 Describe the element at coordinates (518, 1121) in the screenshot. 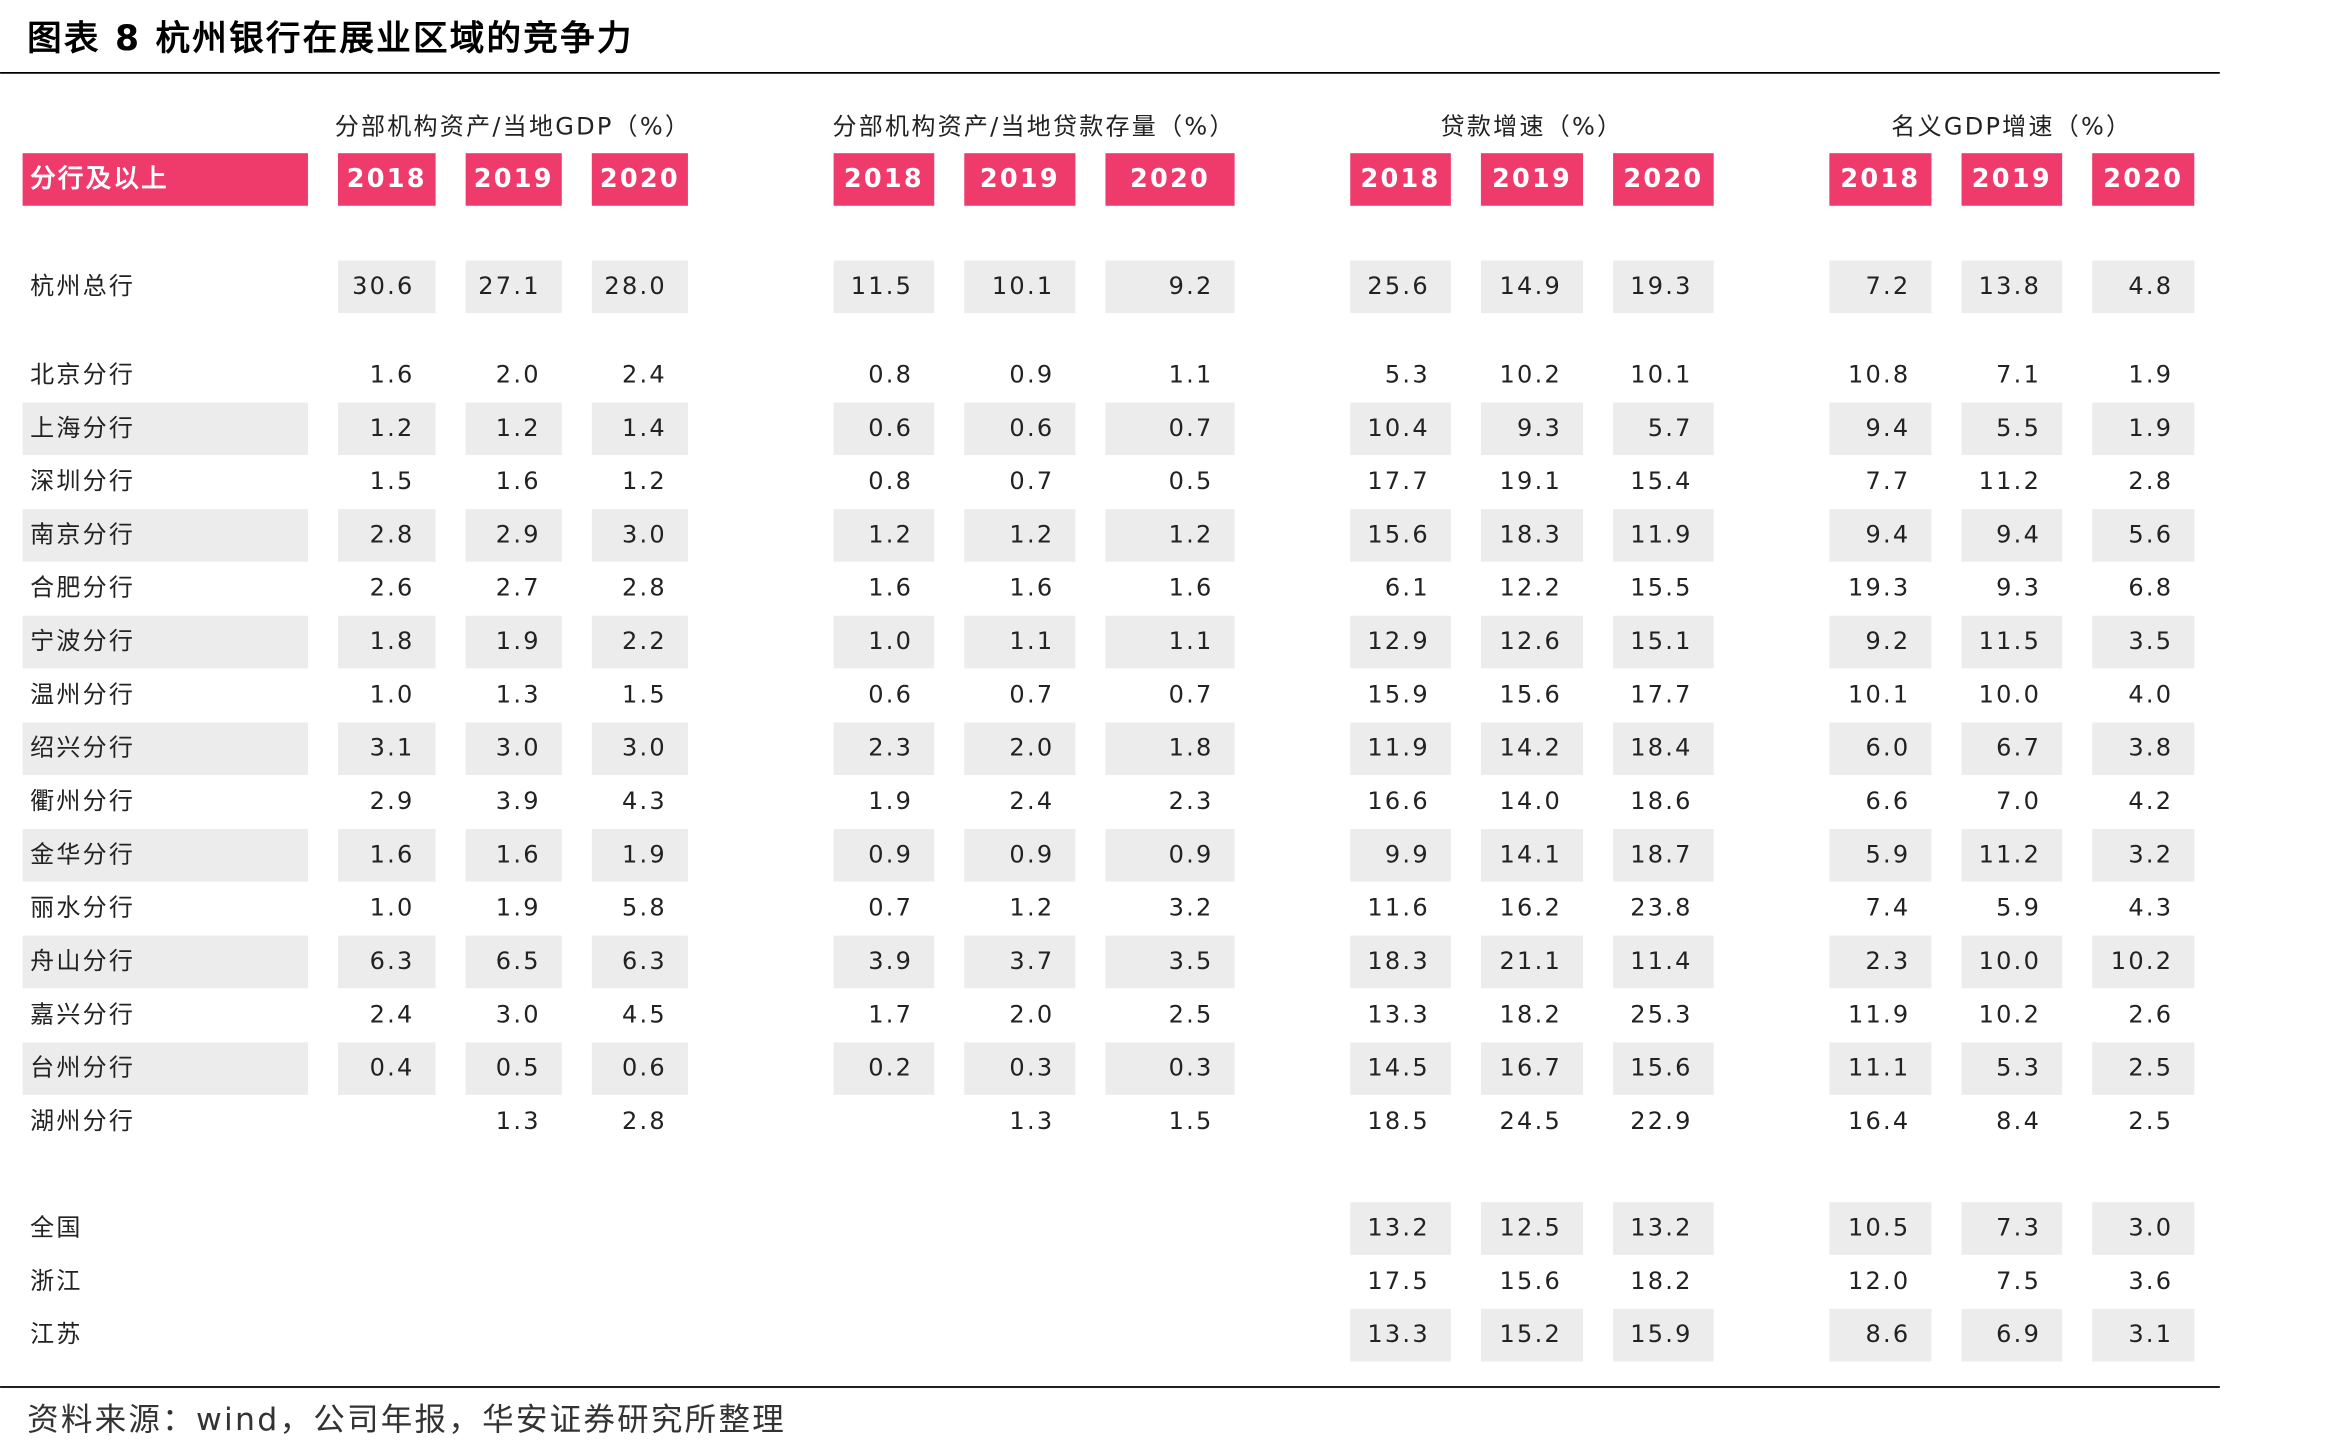

I see `cell-value: 1.3` at that location.